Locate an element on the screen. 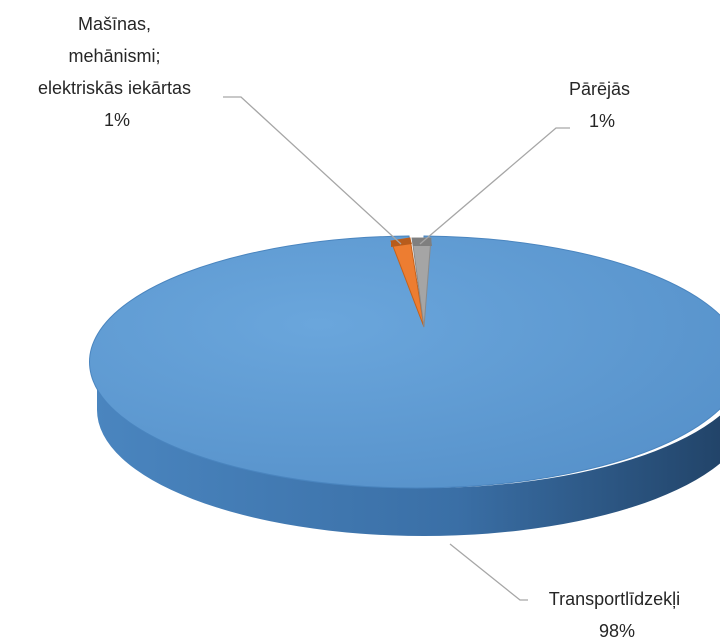 This screenshot has height=643, width=720. label-transportlidzekli-line-1: Transportlīdzekļi is located at coordinates (614, 599).